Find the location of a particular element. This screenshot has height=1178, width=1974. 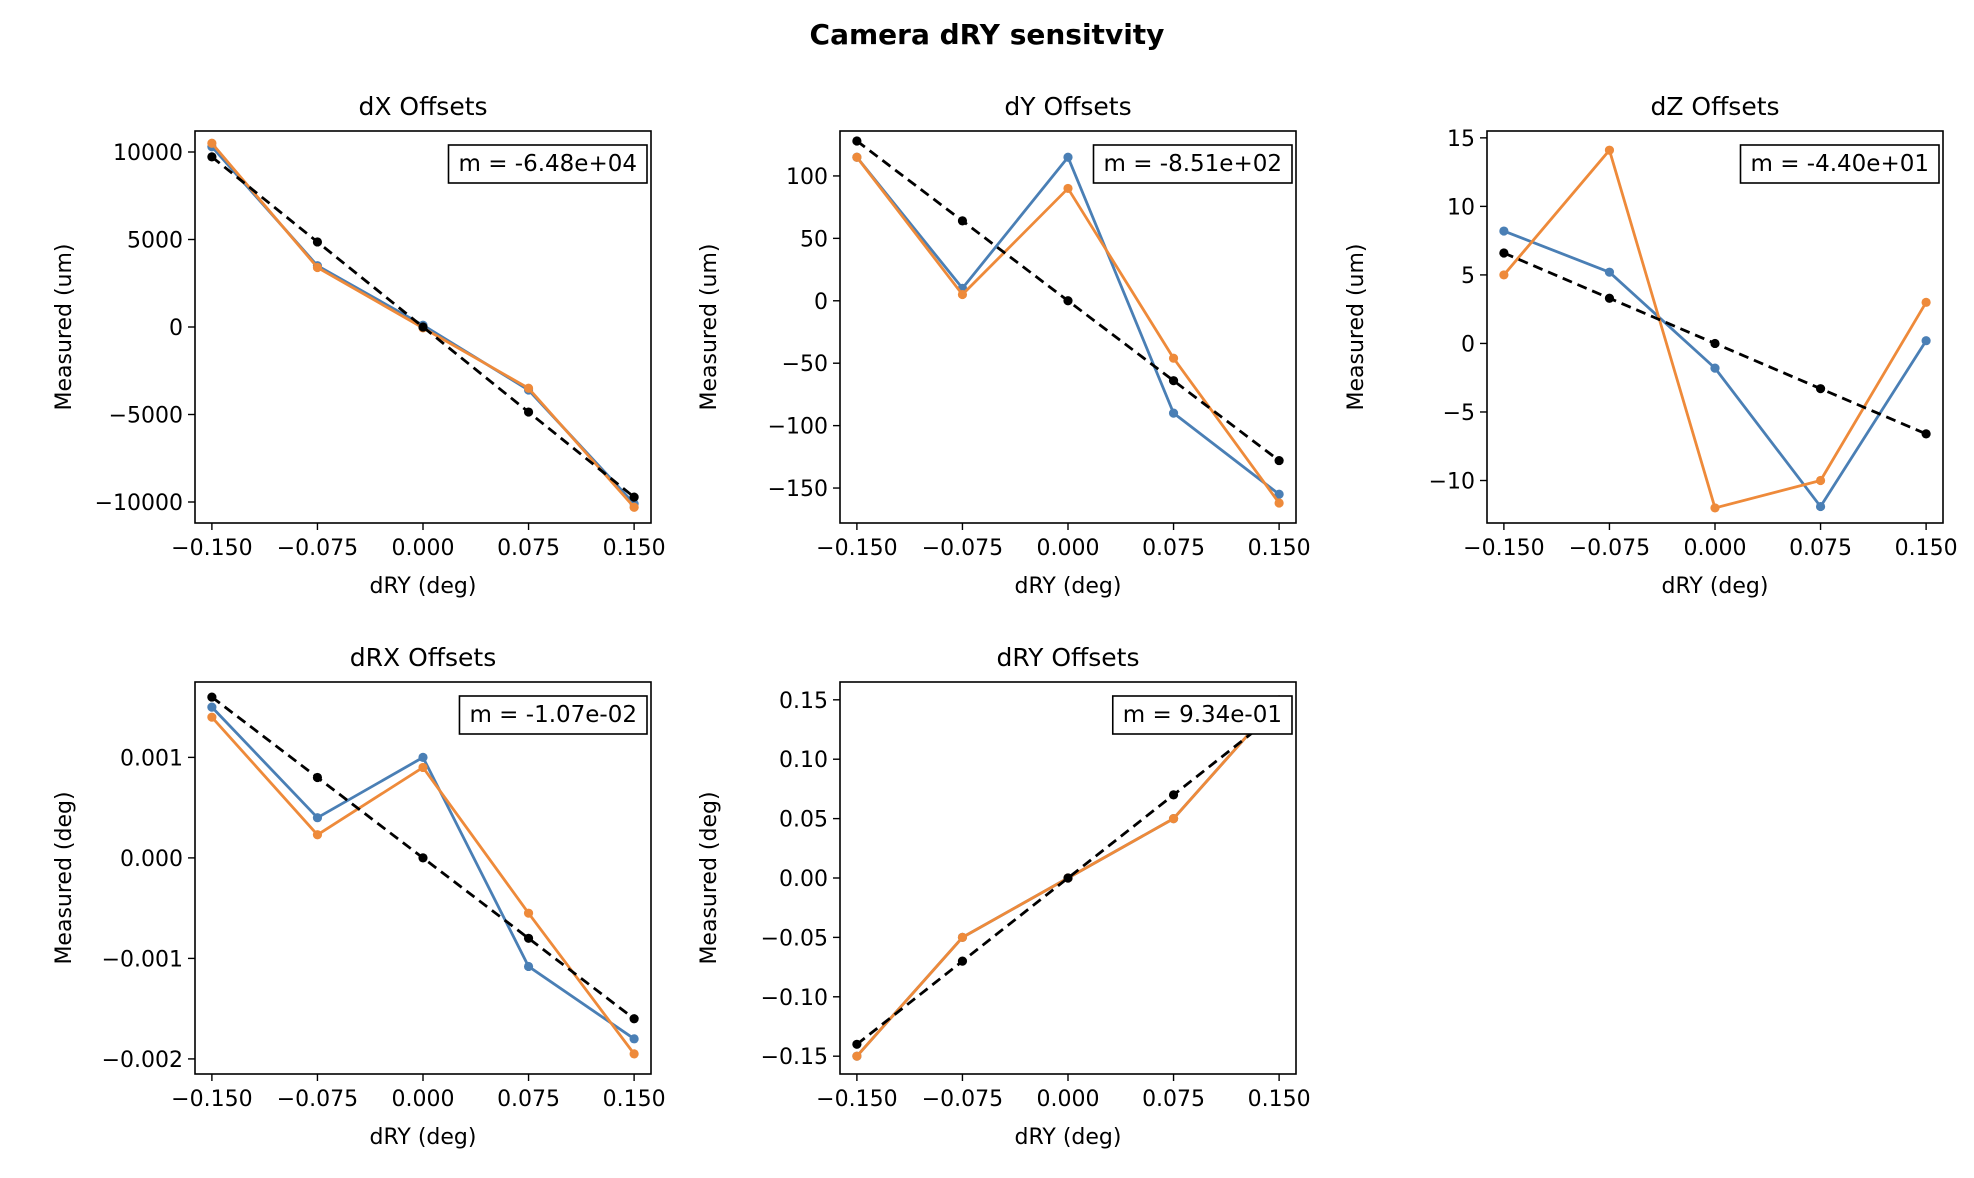

y-tick-label: 15 is located at coordinates (1461, 139).